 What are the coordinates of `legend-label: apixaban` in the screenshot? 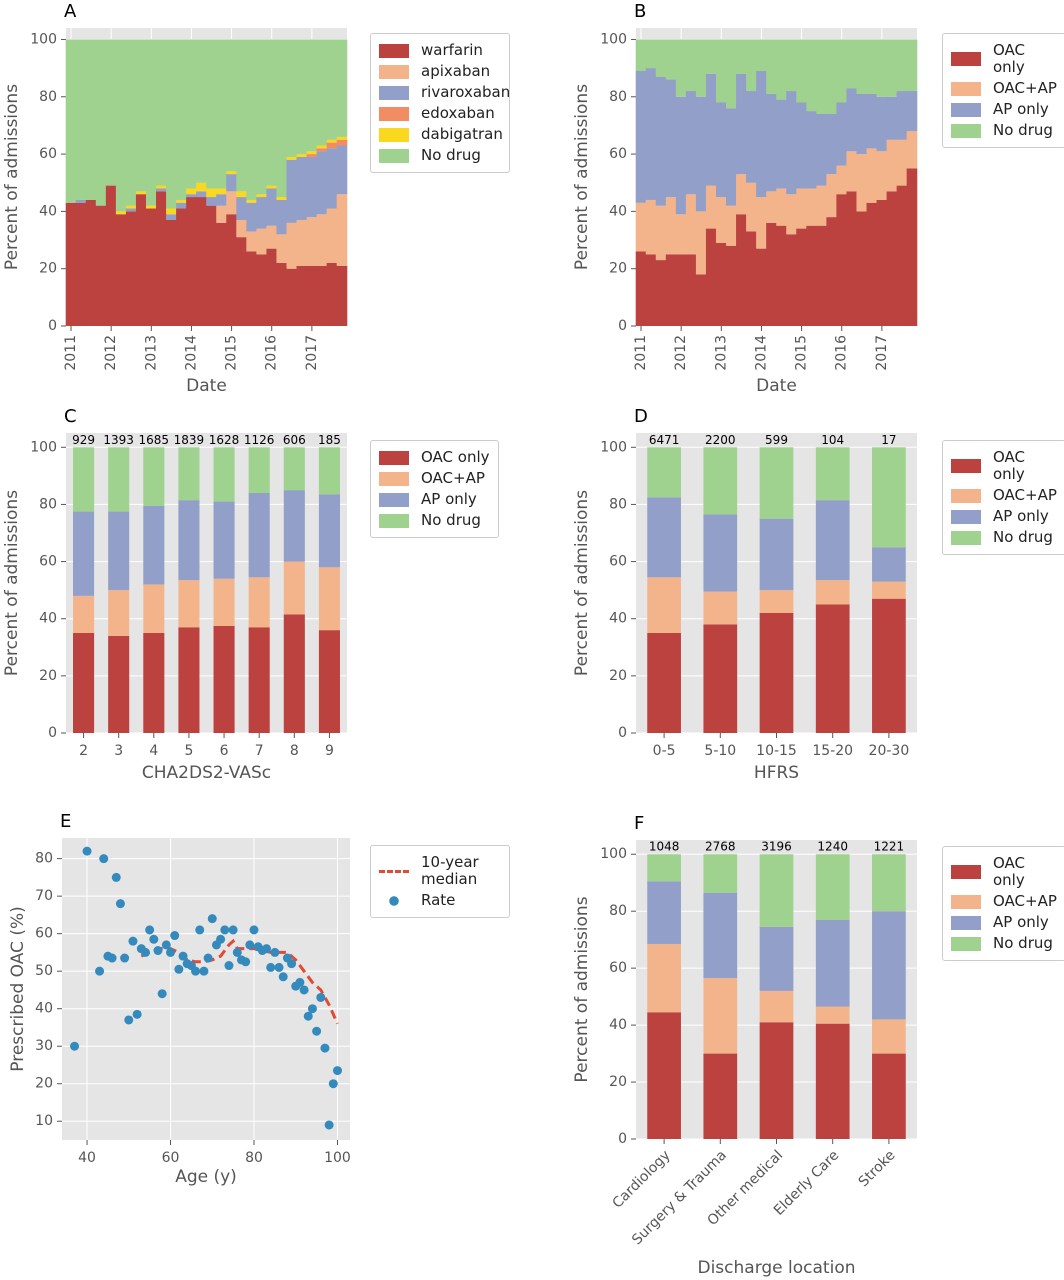 It's located at (456, 71).